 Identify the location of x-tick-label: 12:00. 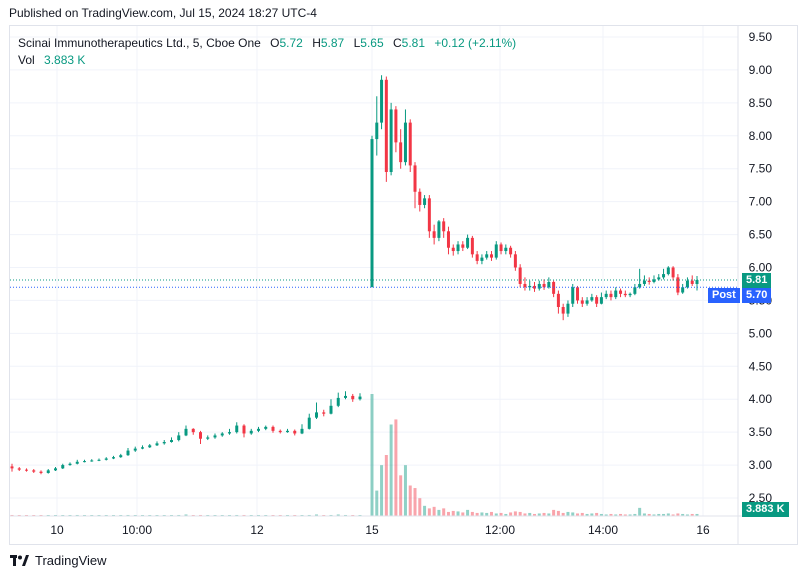
(500, 530).